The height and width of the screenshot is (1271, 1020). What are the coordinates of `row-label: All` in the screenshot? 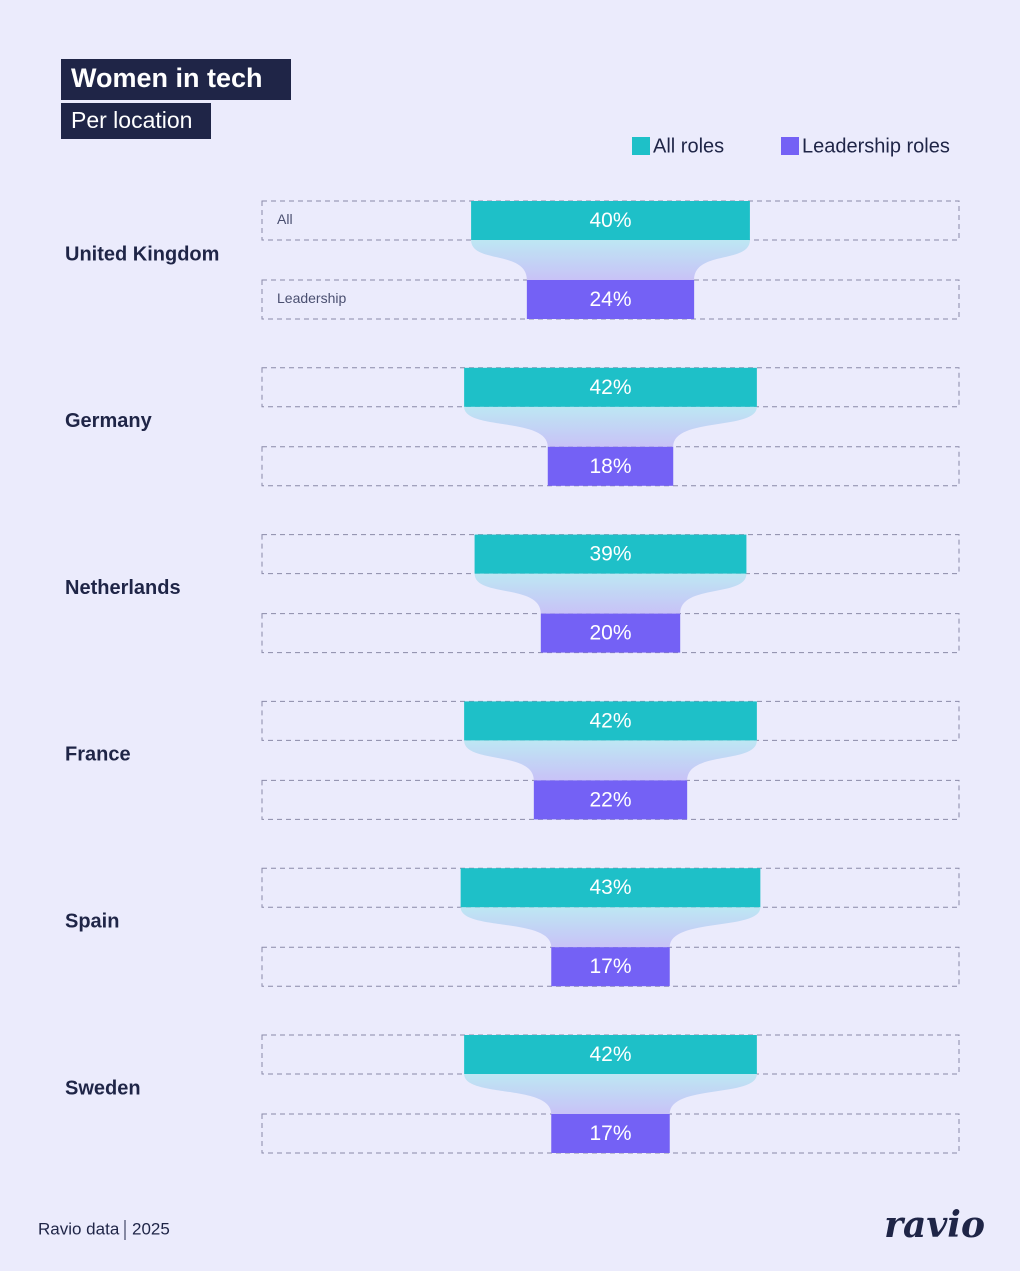 It's located at (285, 219).